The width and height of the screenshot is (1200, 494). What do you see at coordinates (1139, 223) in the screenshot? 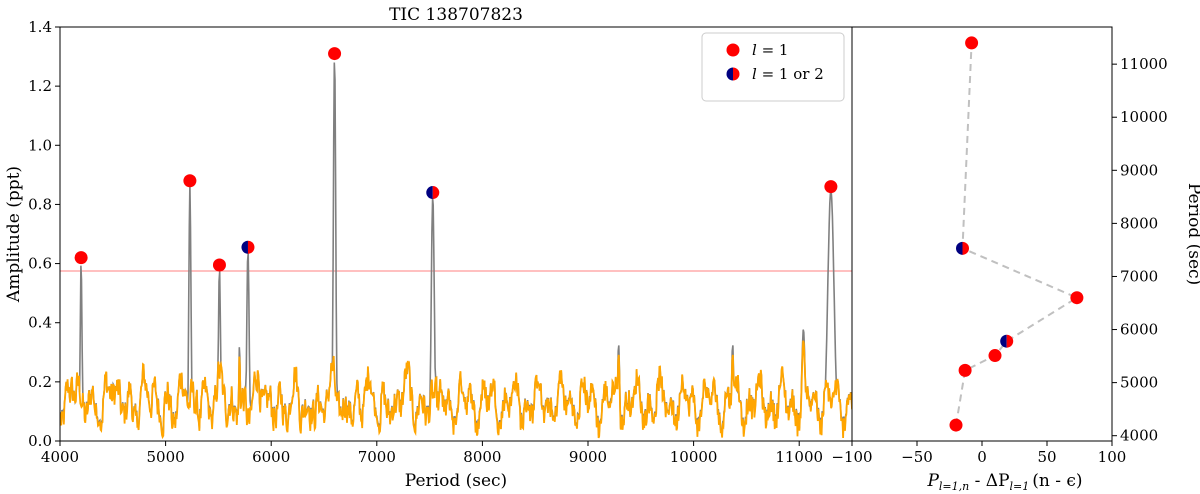
I see `right-y-tick-label-4: 8000` at bounding box center [1139, 223].